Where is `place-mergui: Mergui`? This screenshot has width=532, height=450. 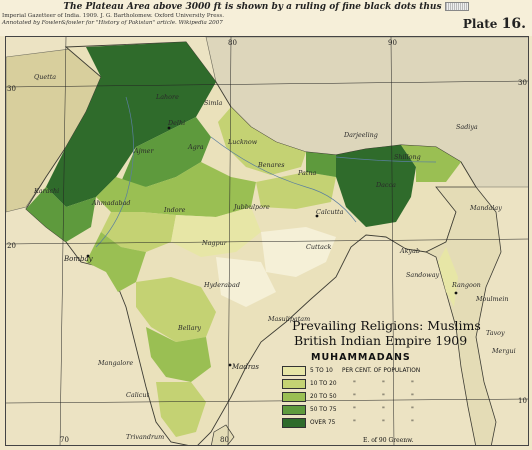
place-mergui: Mergui is located at coordinates (503, 351).